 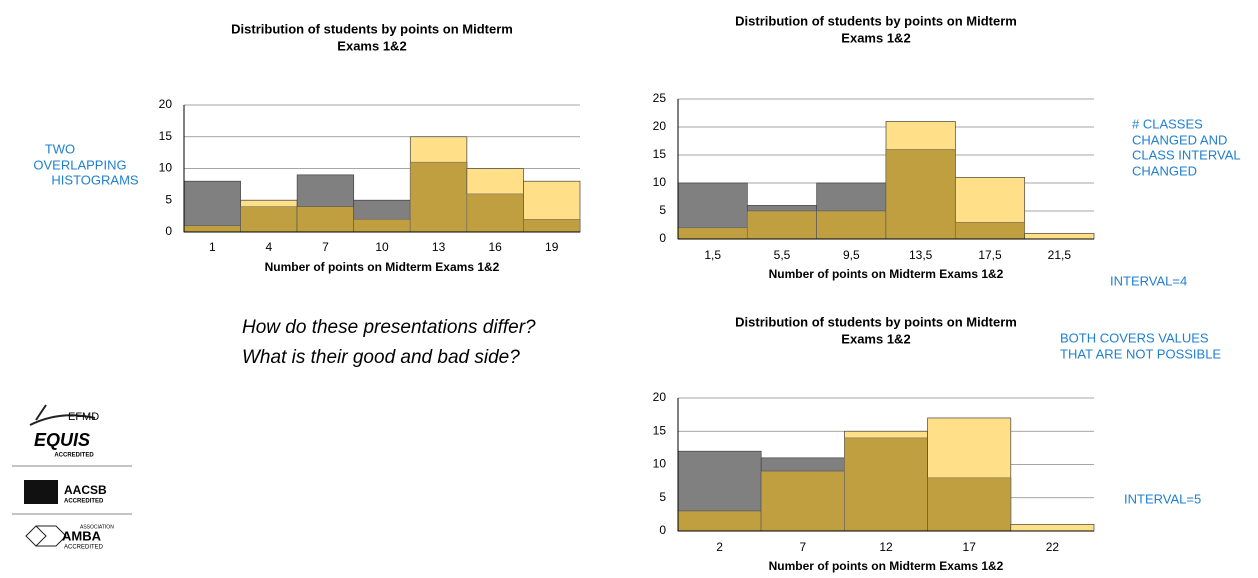 I want to click on x-tick-label: 5,5, so click(x=782, y=255).